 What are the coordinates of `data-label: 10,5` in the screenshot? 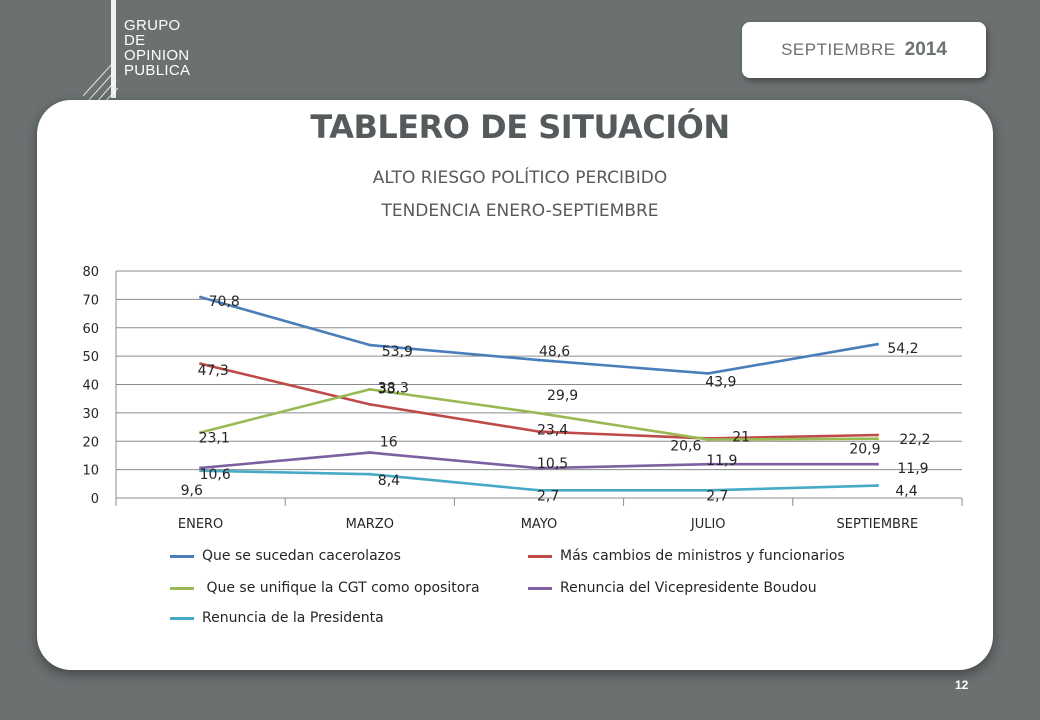 It's located at (552, 464).